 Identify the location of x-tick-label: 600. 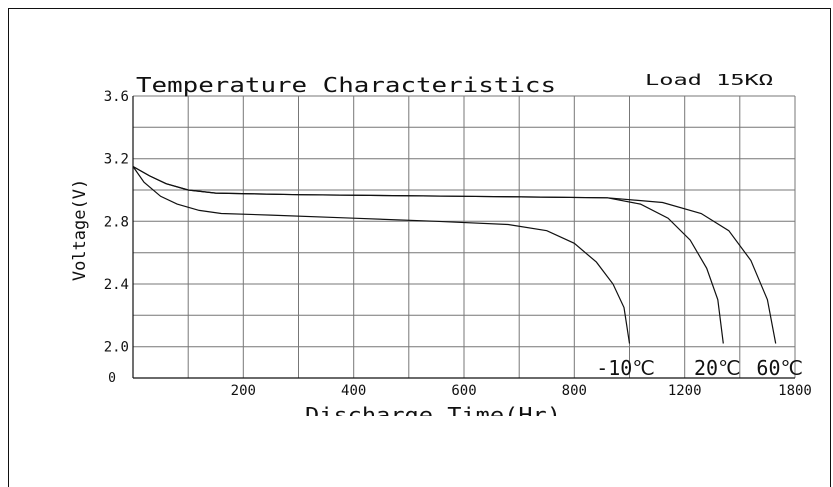
(463, 391).